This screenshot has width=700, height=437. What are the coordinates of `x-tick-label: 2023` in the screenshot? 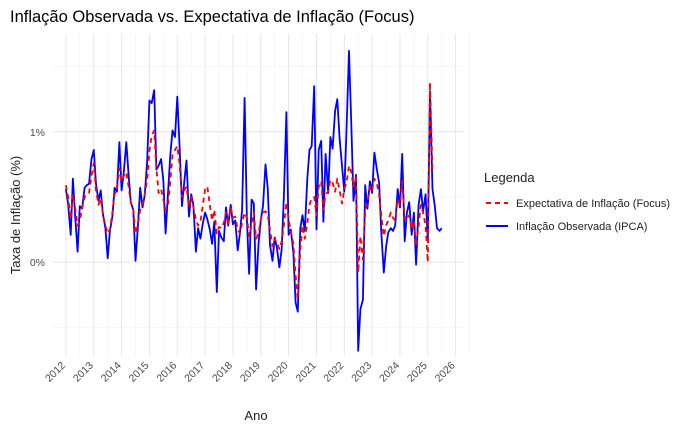 It's located at (361, 372).